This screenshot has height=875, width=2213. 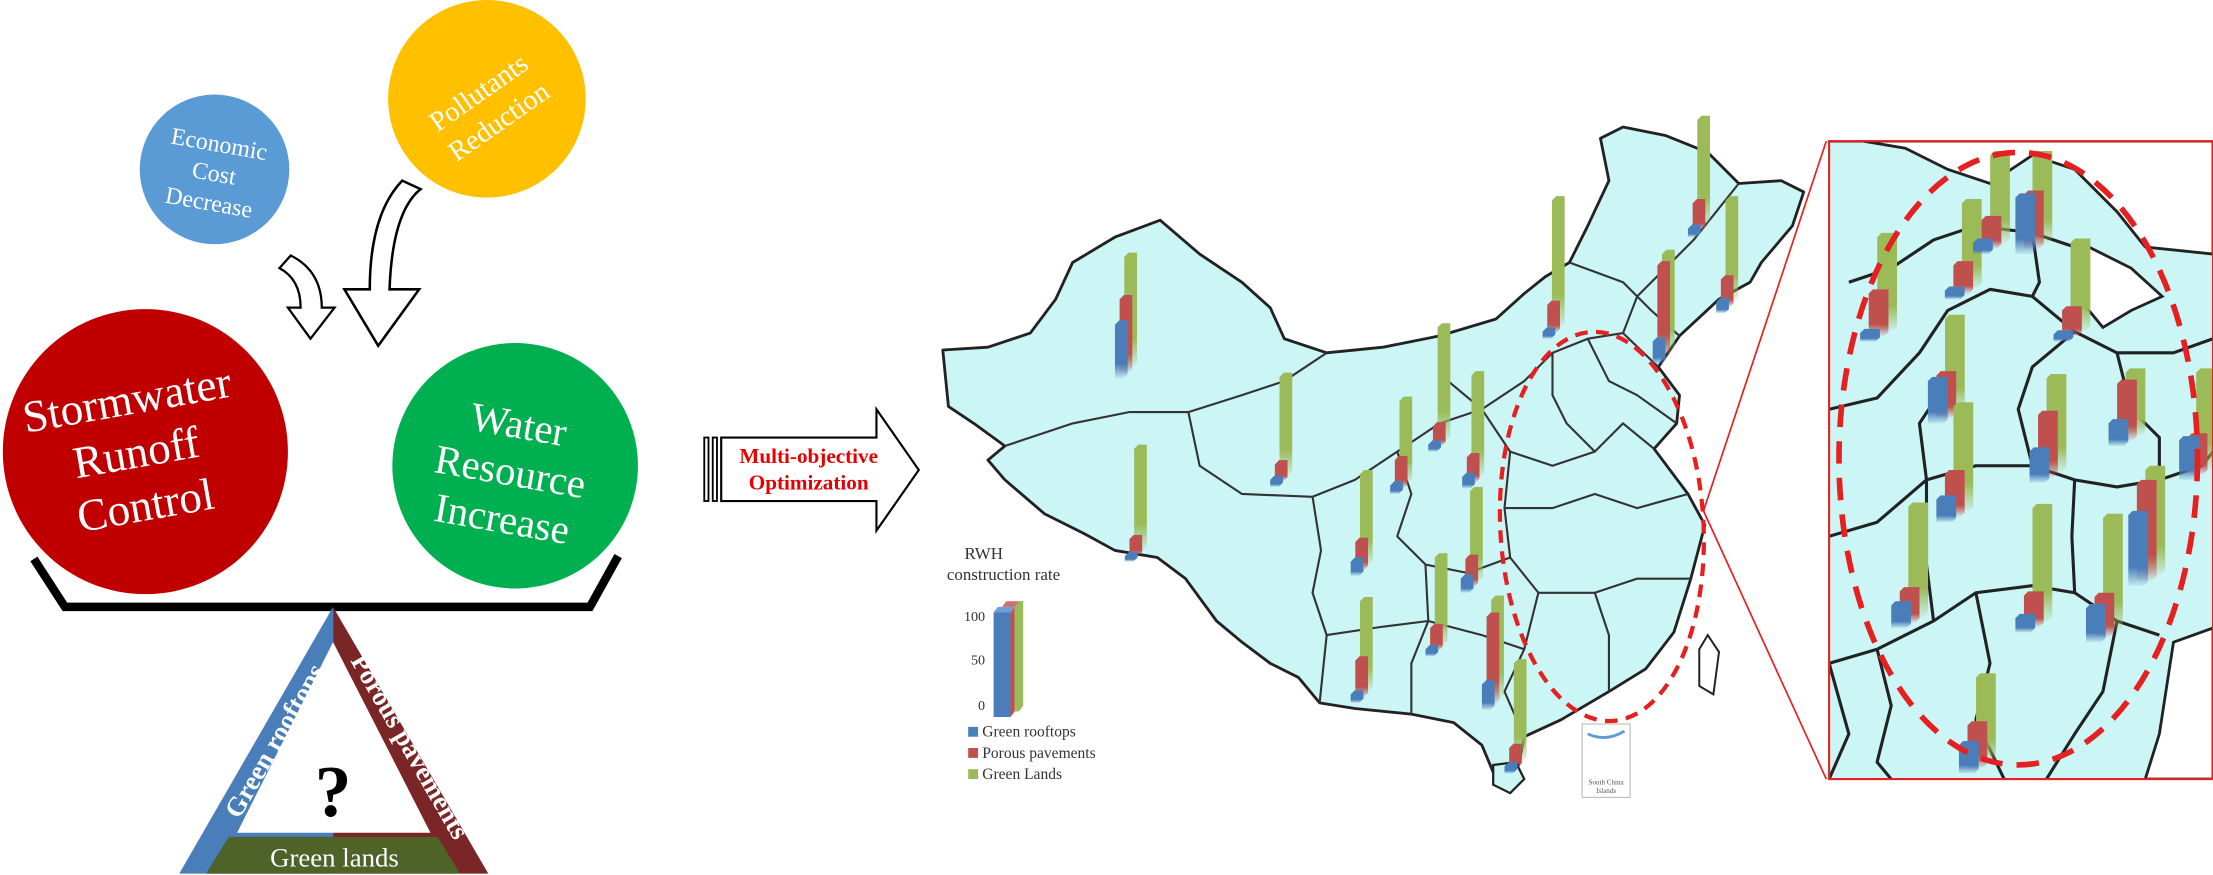 I want to click on arrow-label-line1: Multi-objective, so click(x=808, y=456).